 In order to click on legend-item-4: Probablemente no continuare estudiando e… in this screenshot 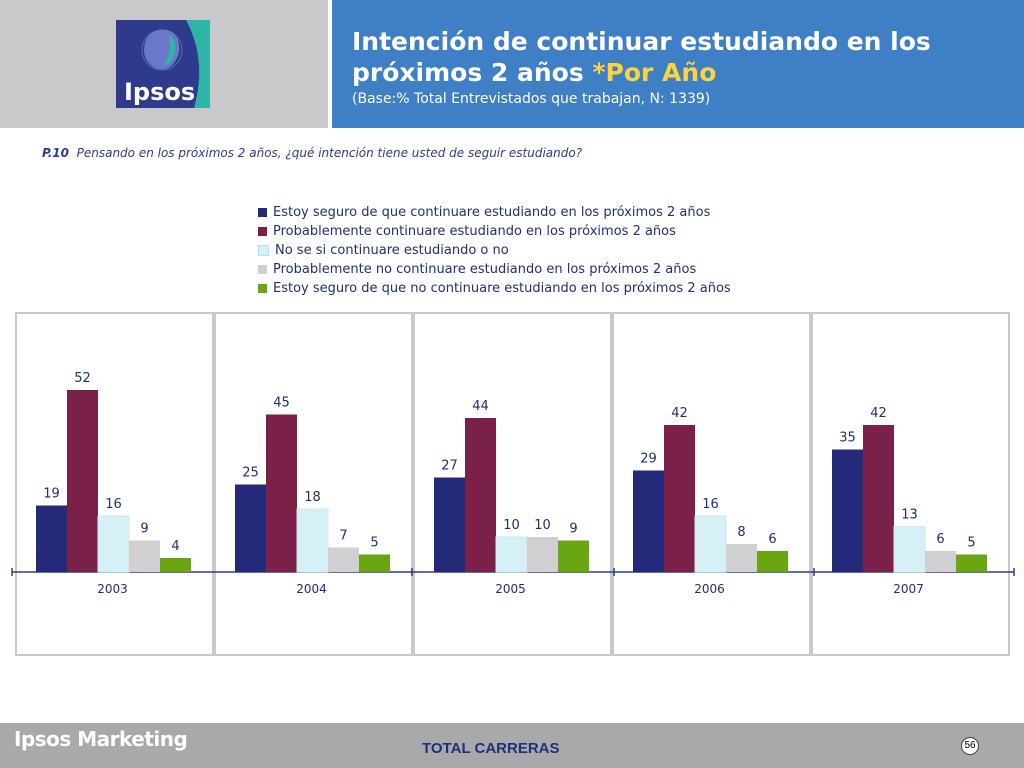, I will do `click(494, 269)`.